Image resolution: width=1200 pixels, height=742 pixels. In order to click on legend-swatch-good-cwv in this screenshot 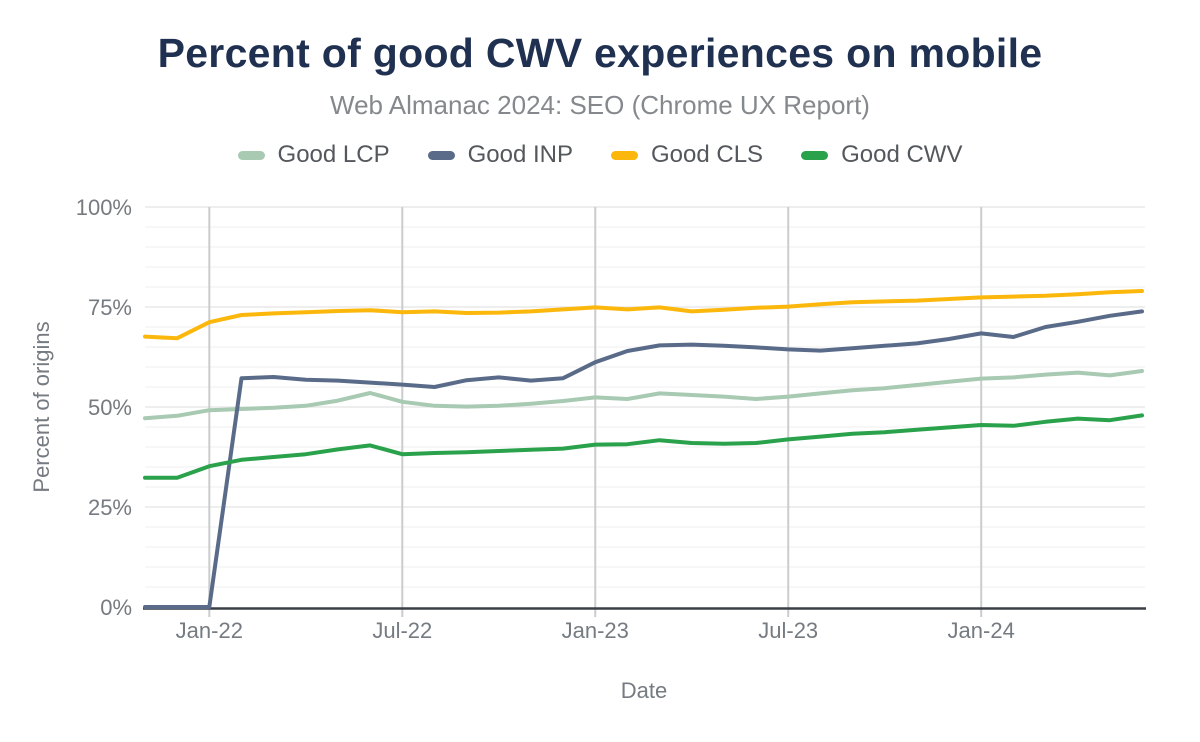, I will do `click(815, 155)`.